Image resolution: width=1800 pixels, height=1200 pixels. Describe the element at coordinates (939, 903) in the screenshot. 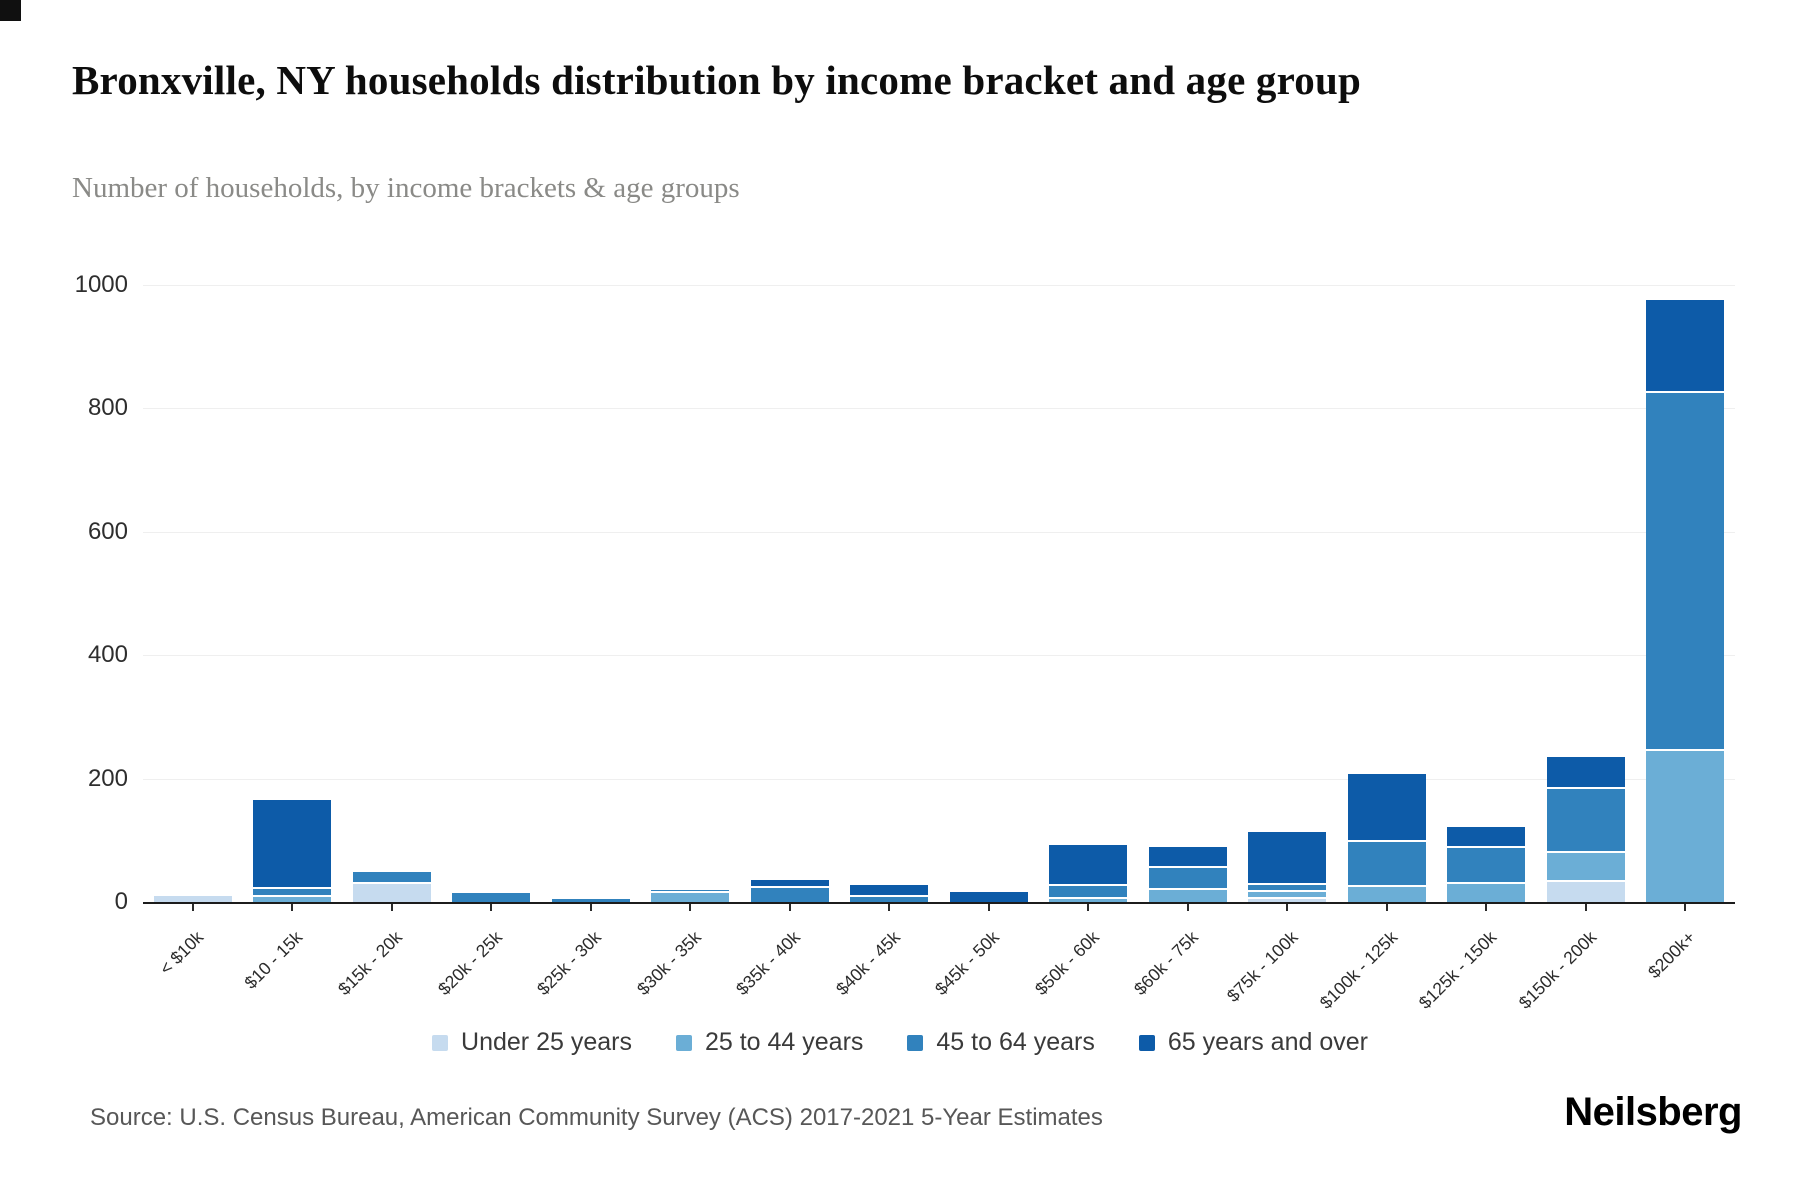

I see `x-axis-line` at that location.